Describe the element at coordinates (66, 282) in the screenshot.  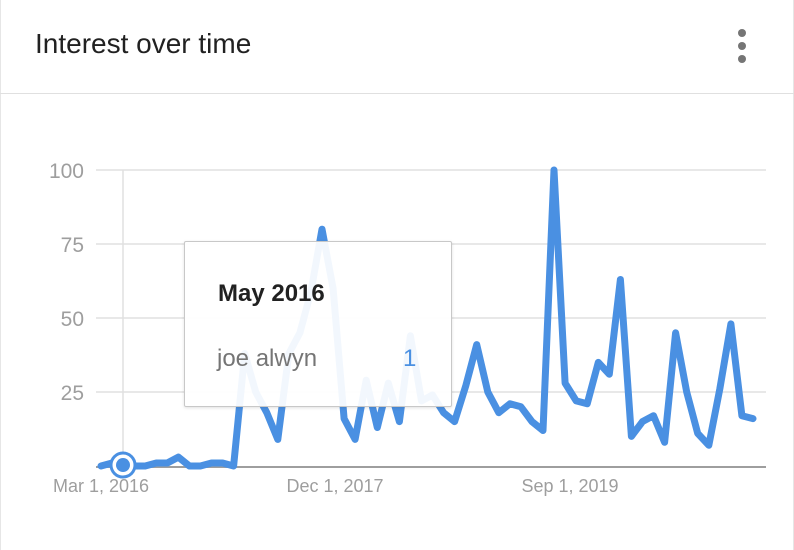
I see `y-tick-labels: 25 50 75 100` at that location.